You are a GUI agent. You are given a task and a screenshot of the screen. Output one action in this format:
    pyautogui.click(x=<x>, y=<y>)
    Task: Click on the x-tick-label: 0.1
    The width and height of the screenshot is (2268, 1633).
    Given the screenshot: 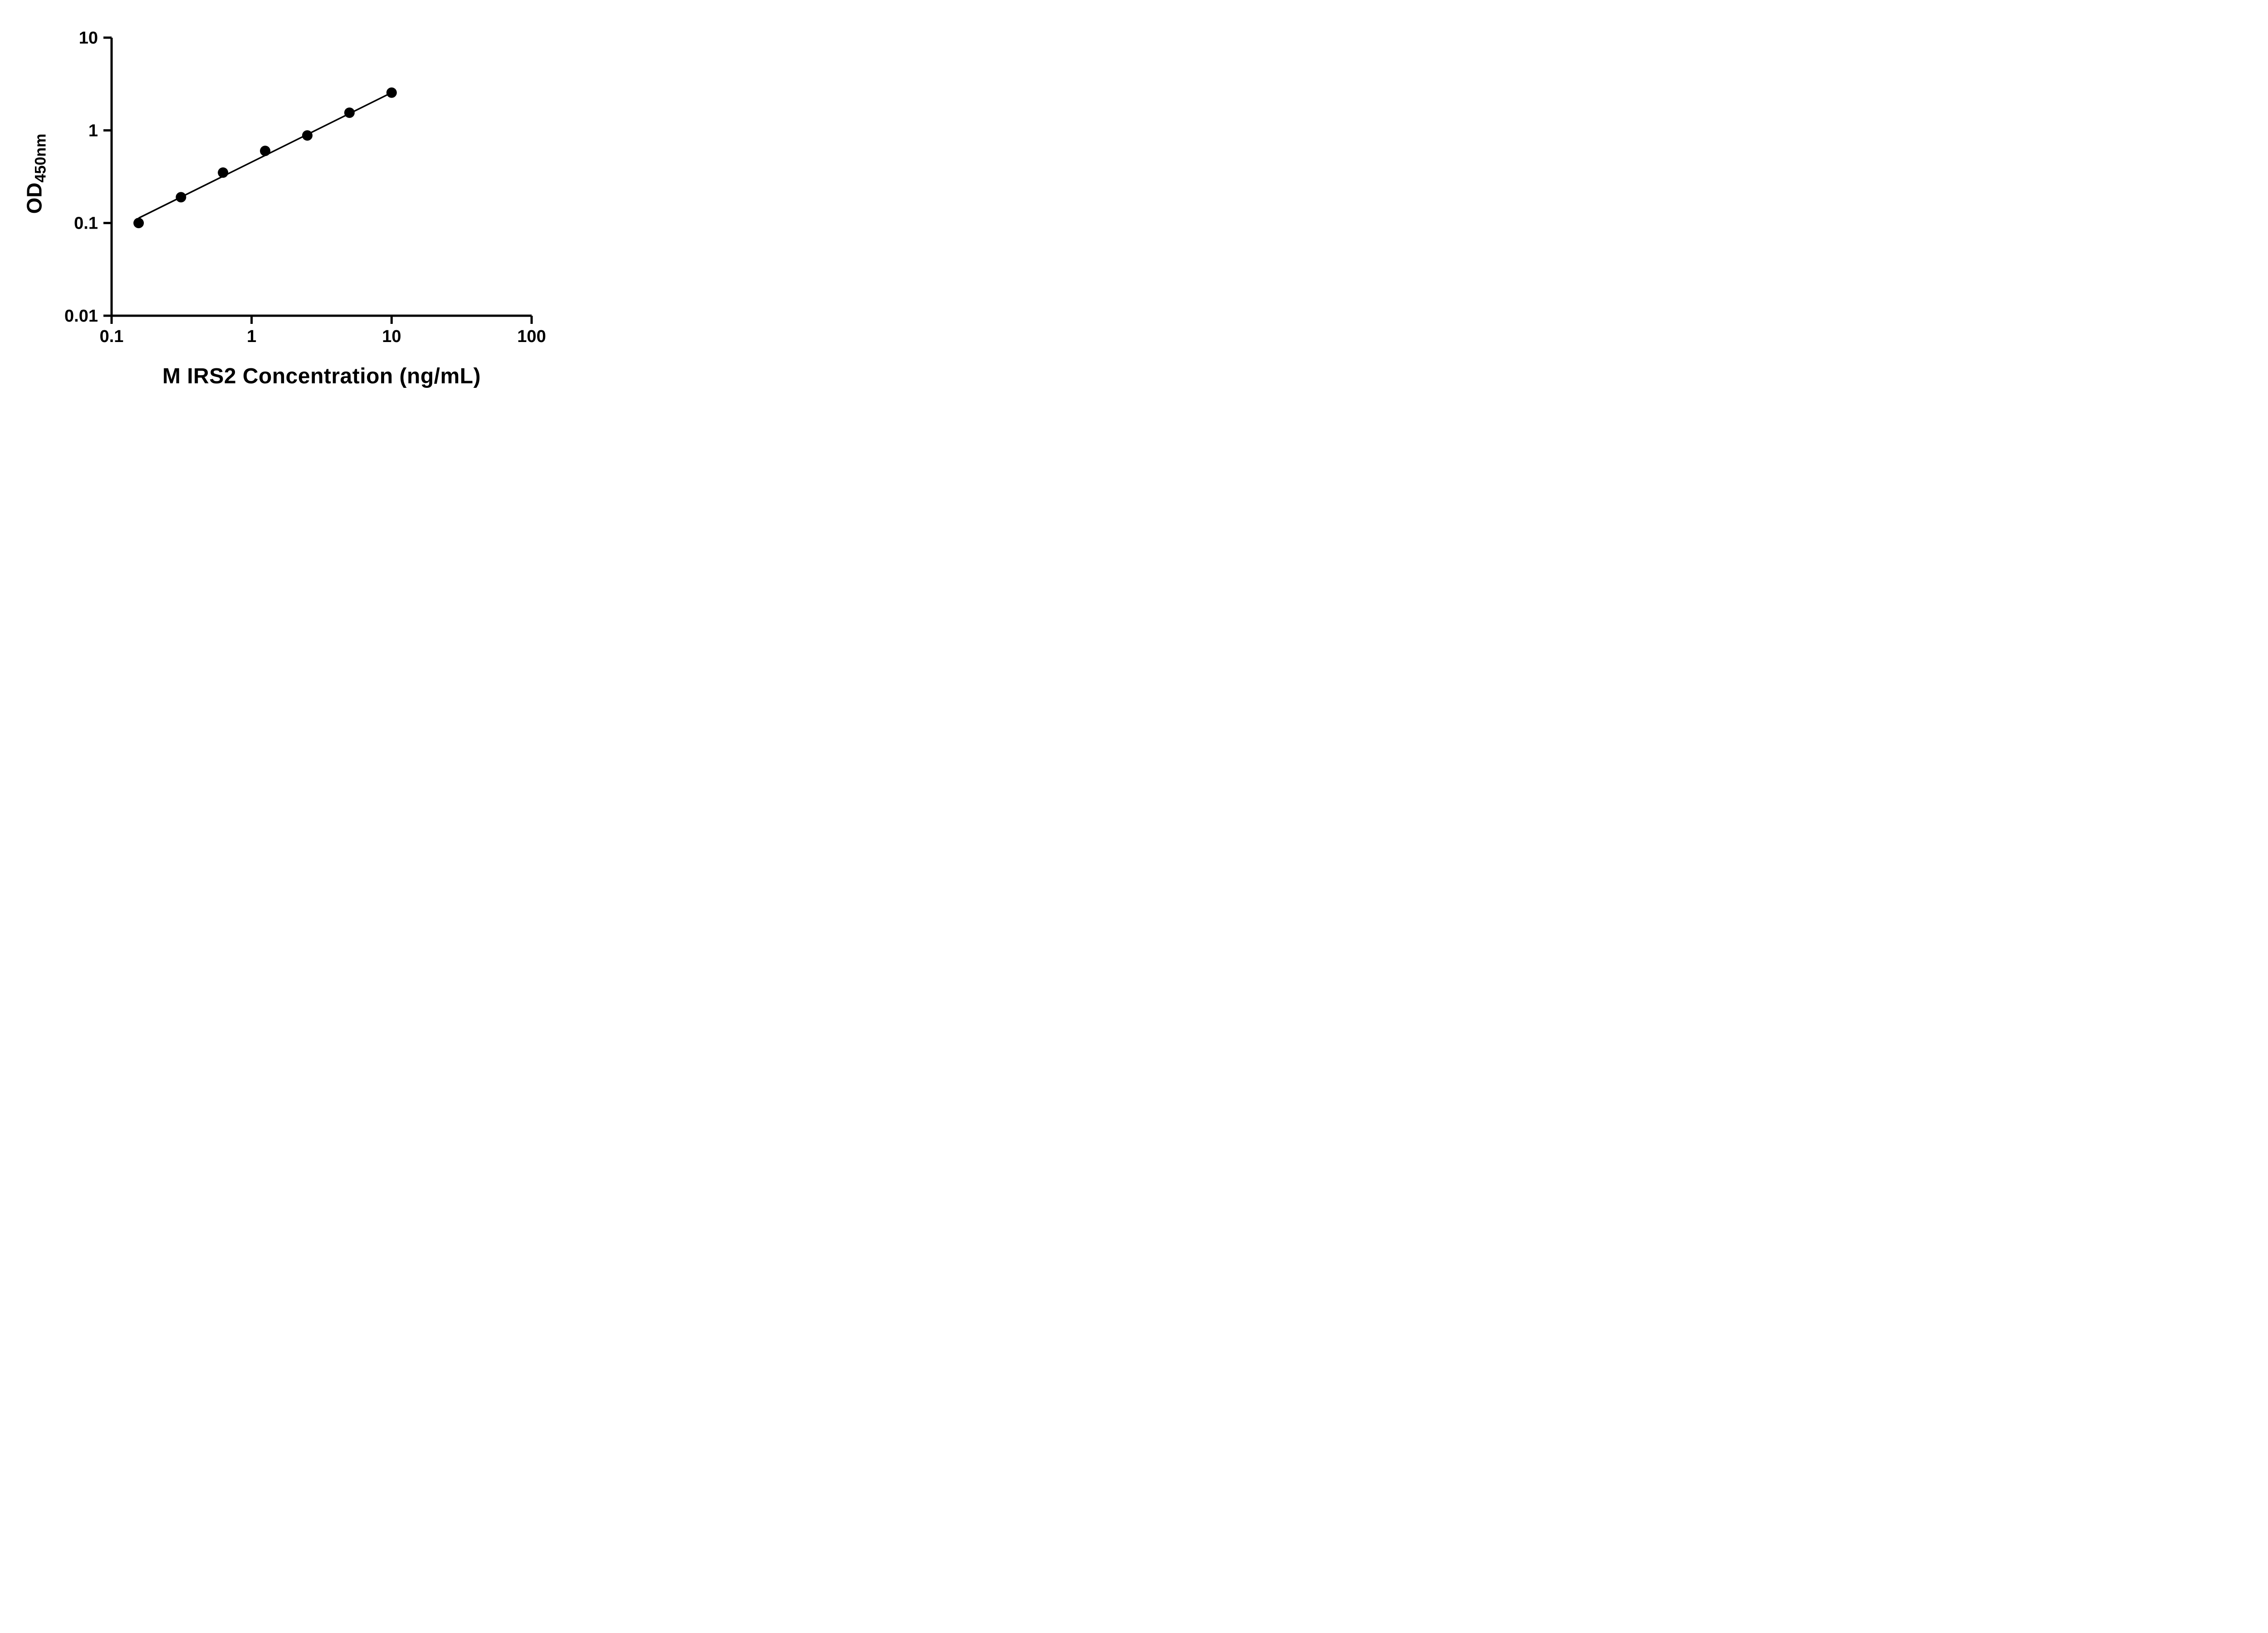 What is the action you would take?
    pyautogui.click(x=112, y=336)
    